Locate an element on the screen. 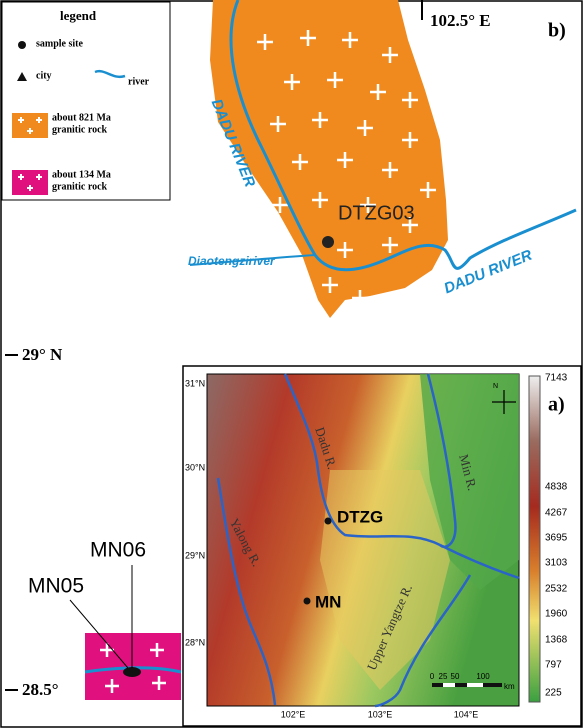  elevation-label: 3695 is located at coordinates (556, 538).